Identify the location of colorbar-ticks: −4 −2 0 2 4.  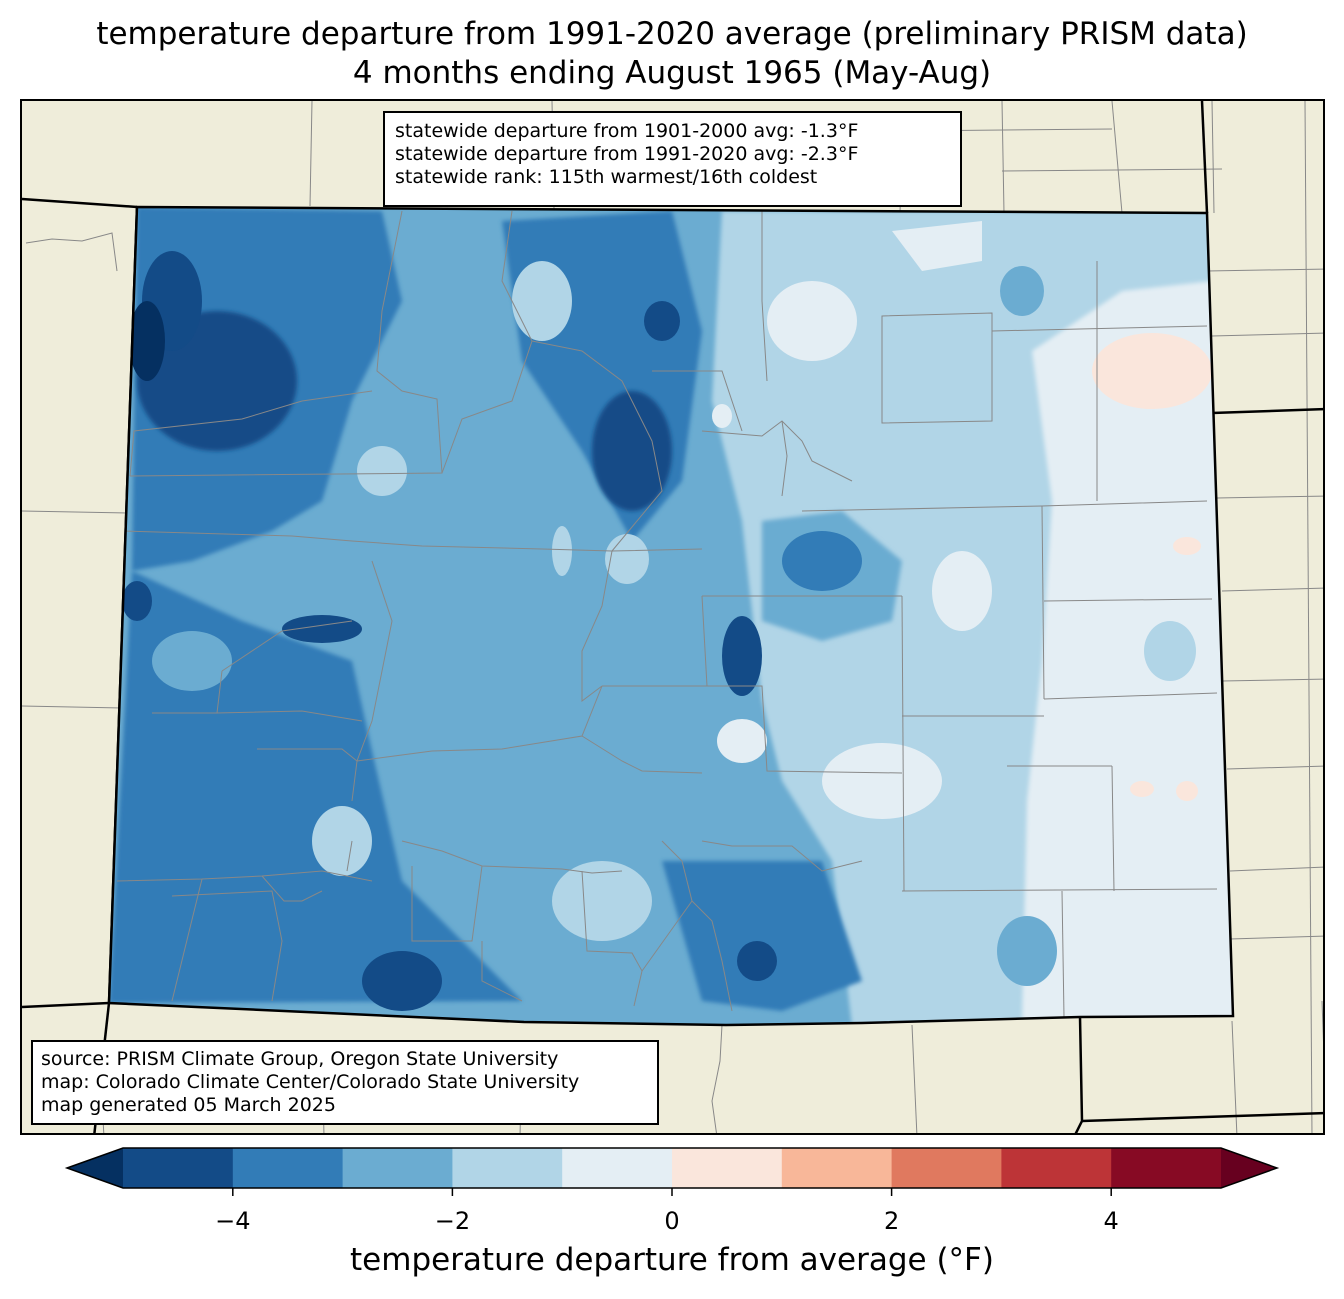
(667, 1211).